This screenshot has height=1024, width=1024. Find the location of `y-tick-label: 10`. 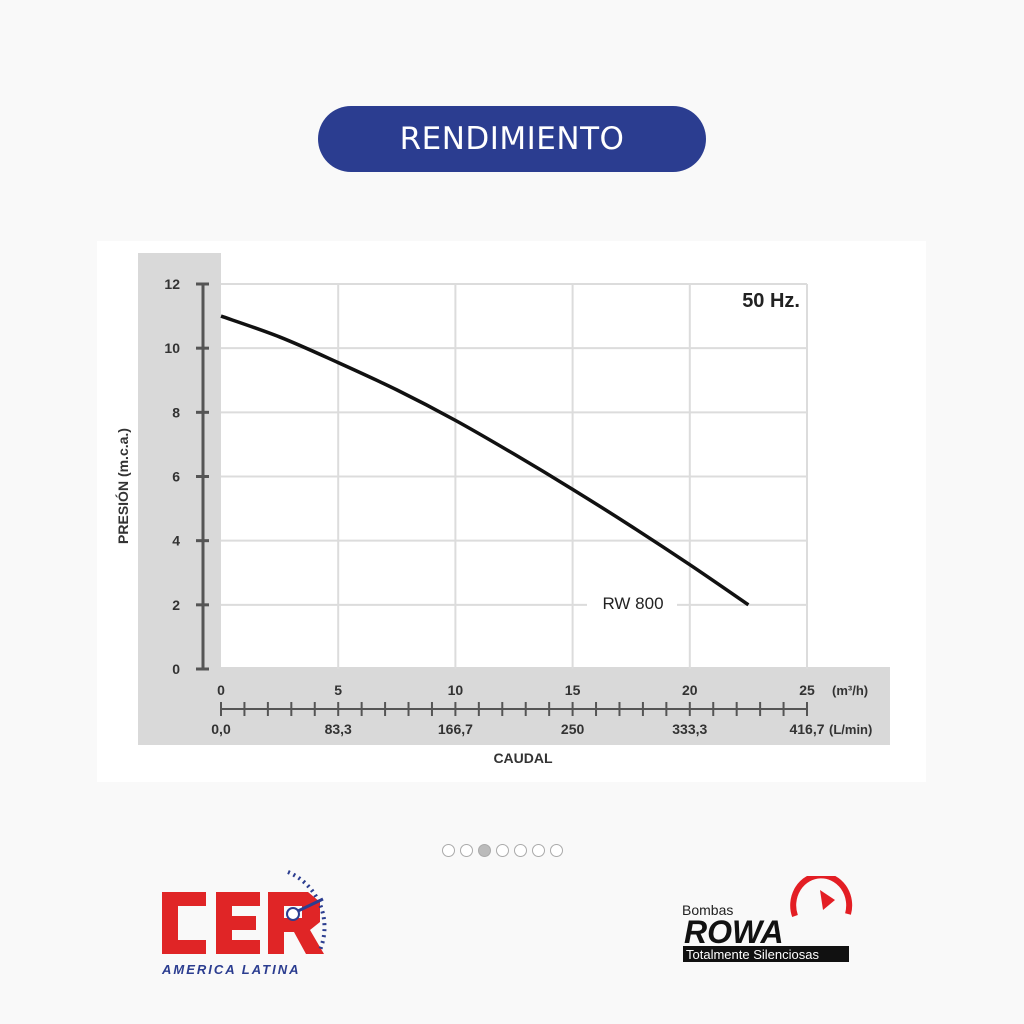

y-tick-label: 10 is located at coordinates (172, 348).